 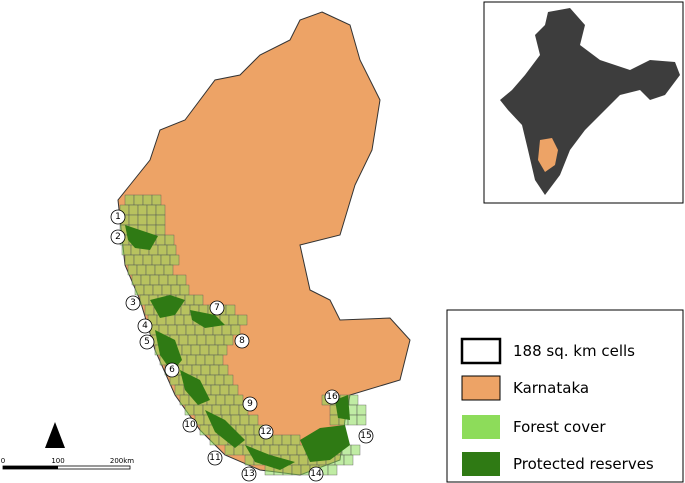 What do you see at coordinates (481, 351) in the screenshot?
I see `legend-swatch` at bounding box center [481, 351].